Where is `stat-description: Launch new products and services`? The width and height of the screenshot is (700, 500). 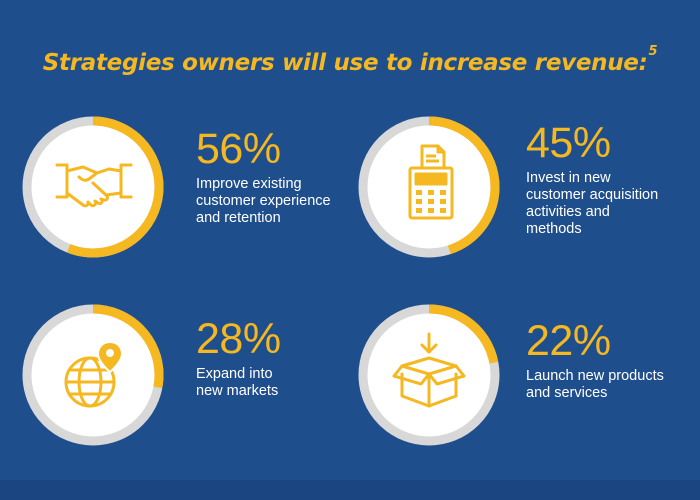
stat-description: Launch new products and services is located at coordinates (595, 384).